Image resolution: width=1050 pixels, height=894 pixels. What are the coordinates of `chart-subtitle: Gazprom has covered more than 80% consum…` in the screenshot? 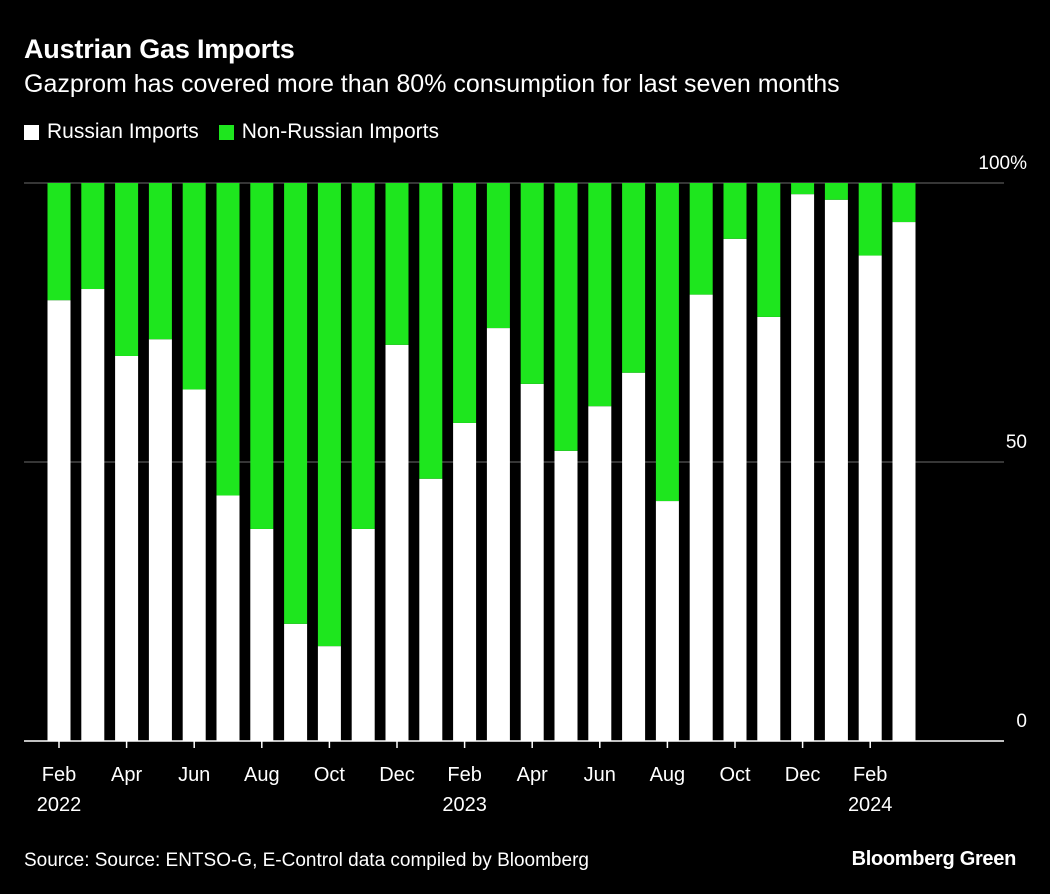 It's located at (432, 84).